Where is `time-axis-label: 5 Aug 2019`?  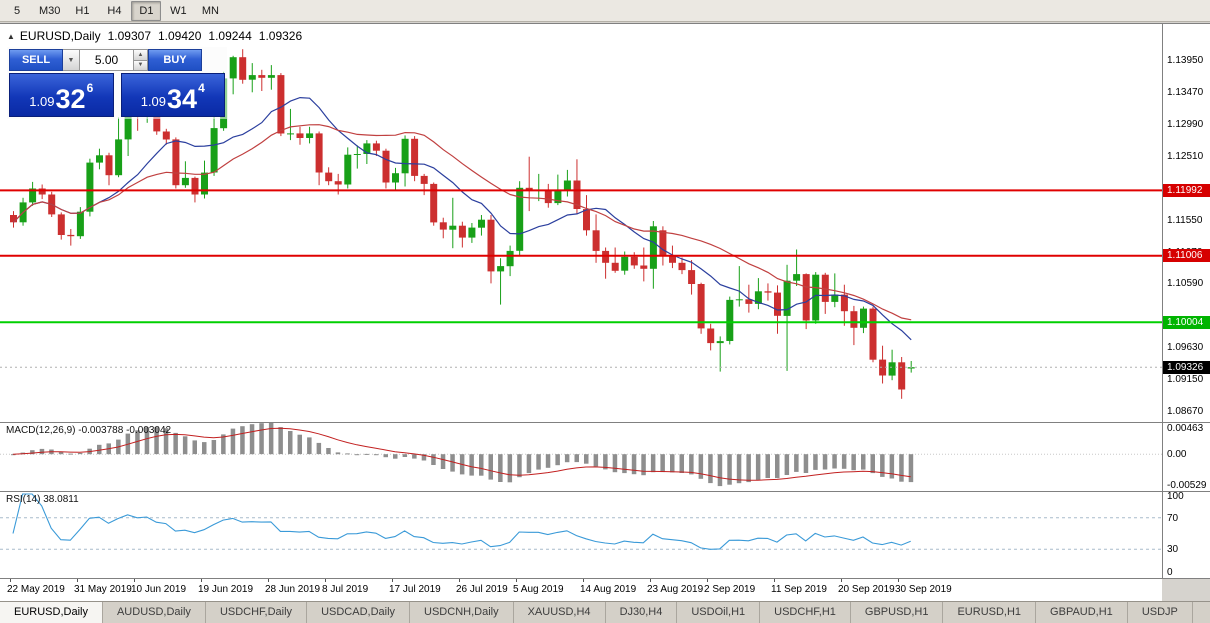
time-axis-label: 5 Aug 2019 is located at coordinates (538, 589).